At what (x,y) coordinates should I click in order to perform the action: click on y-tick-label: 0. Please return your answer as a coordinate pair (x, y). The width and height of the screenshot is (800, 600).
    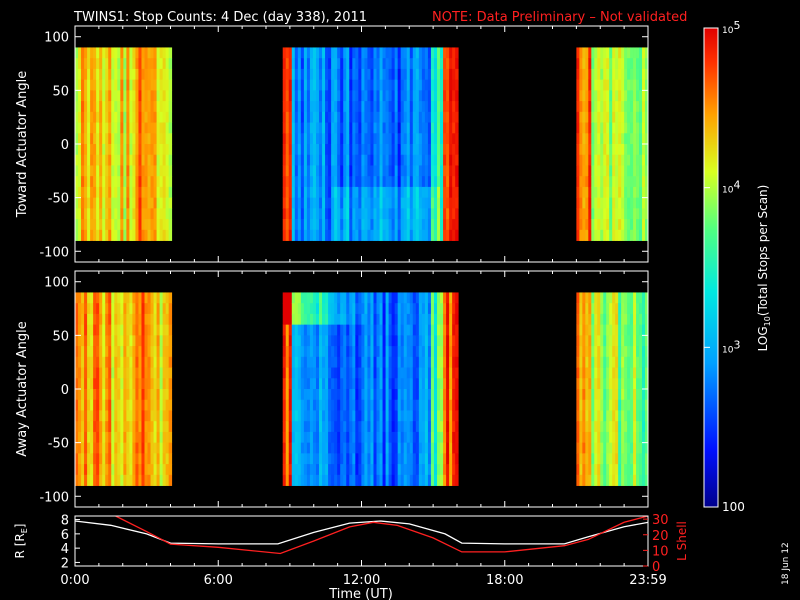
    Looking at the image, I should click on (65, 145).